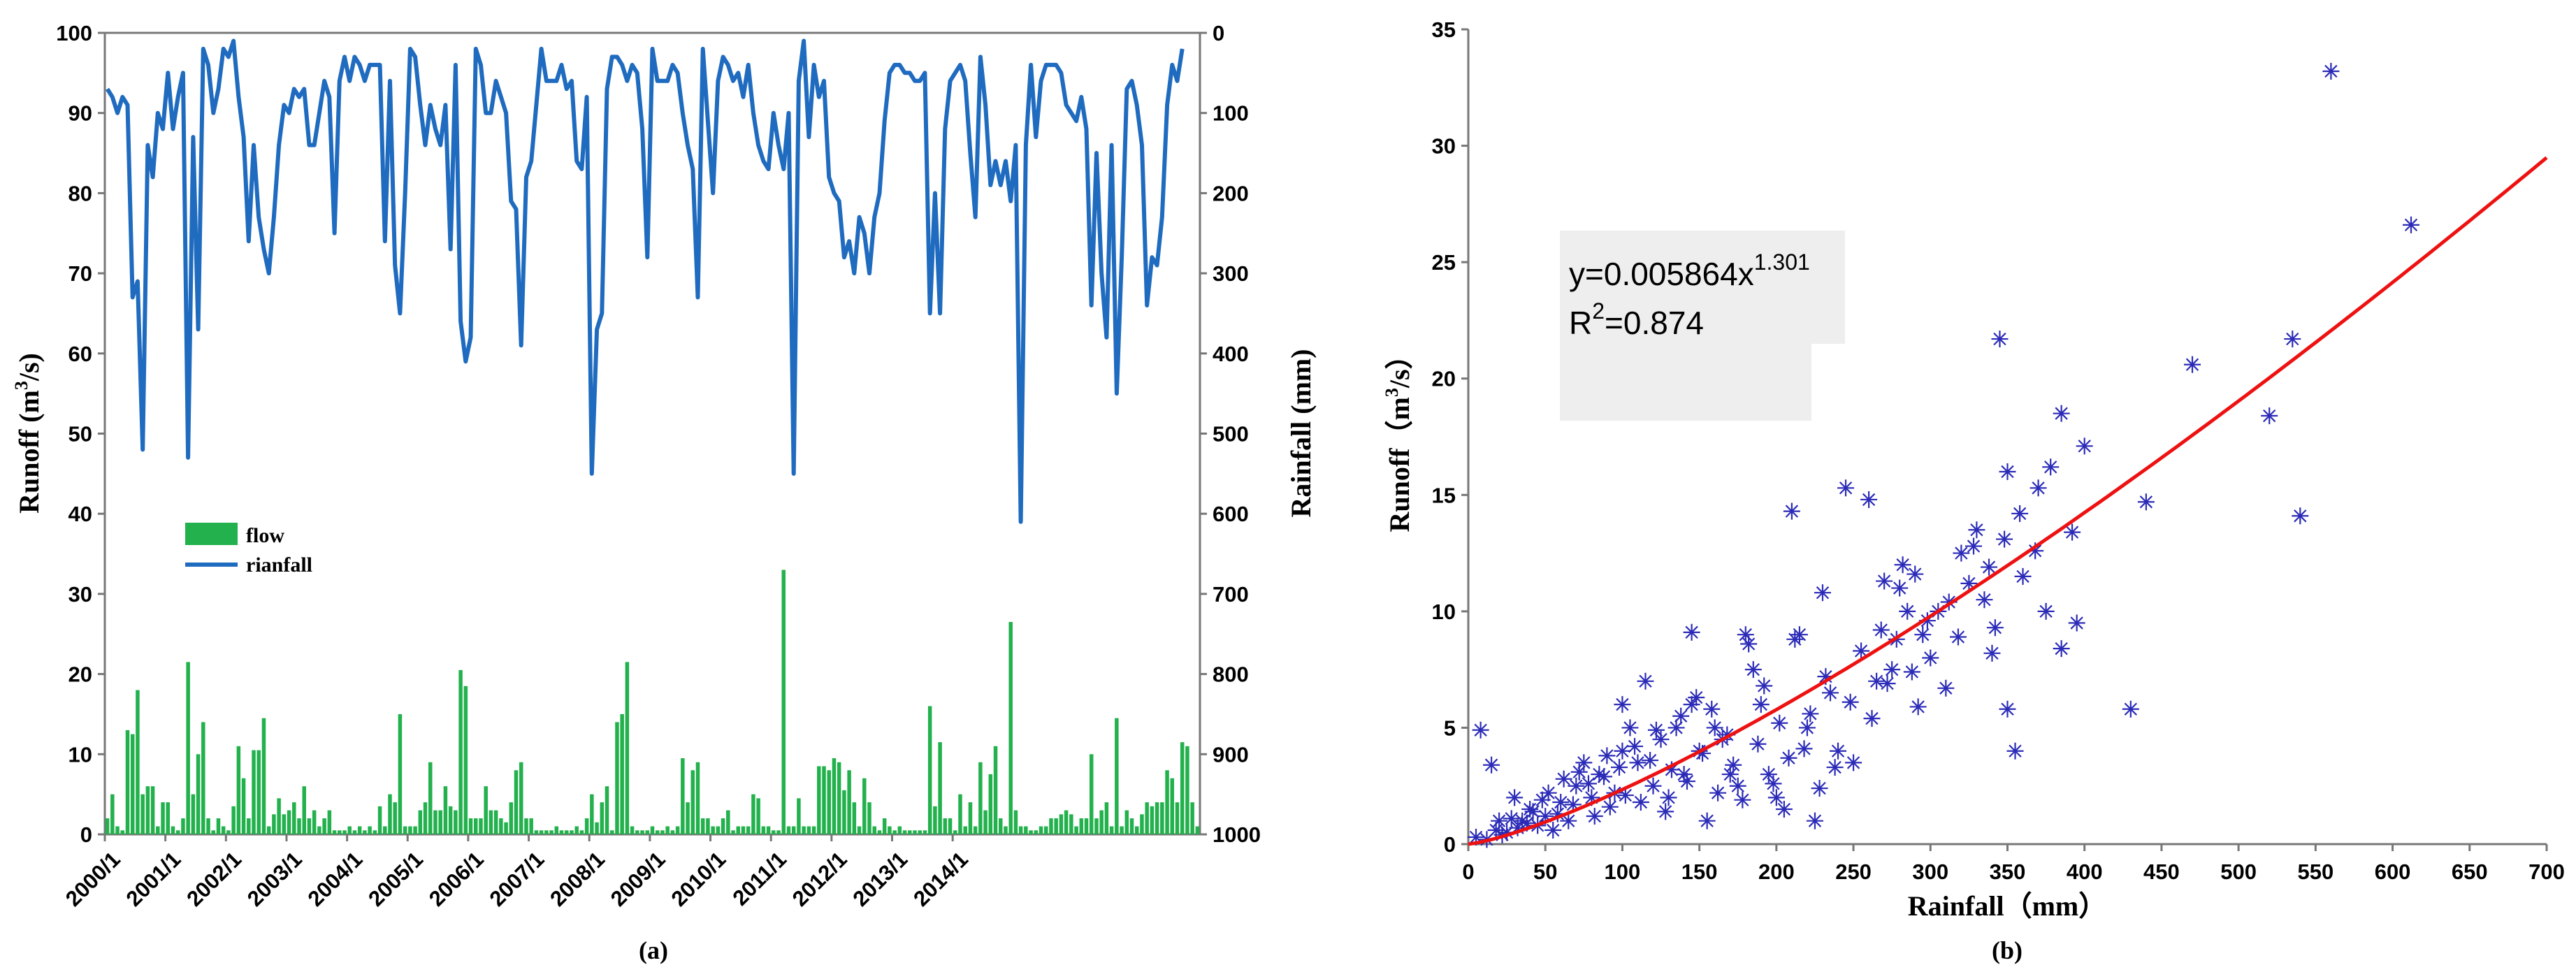  I want to click on y-tick-label: 10, so click(1444, 612).